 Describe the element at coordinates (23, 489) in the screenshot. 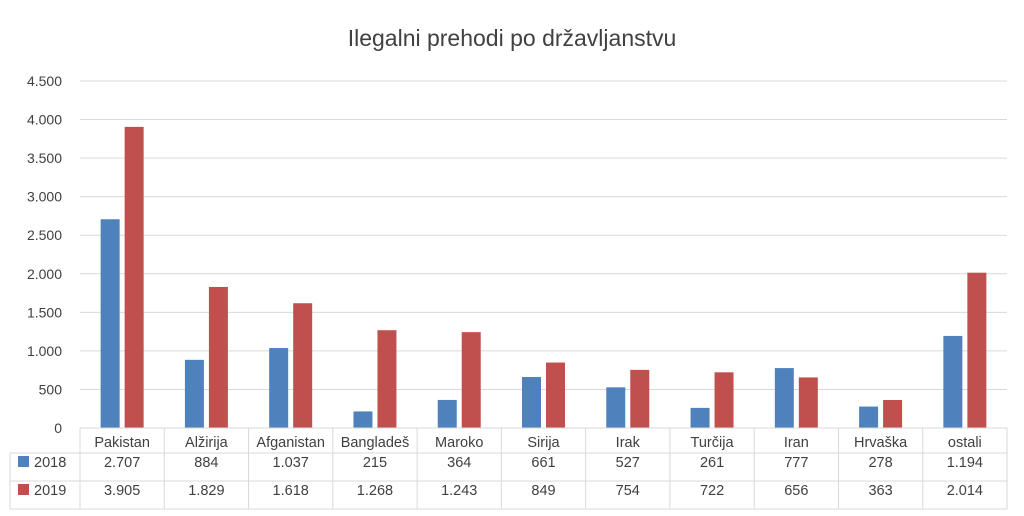

I see `legend-key-2019` at that location.